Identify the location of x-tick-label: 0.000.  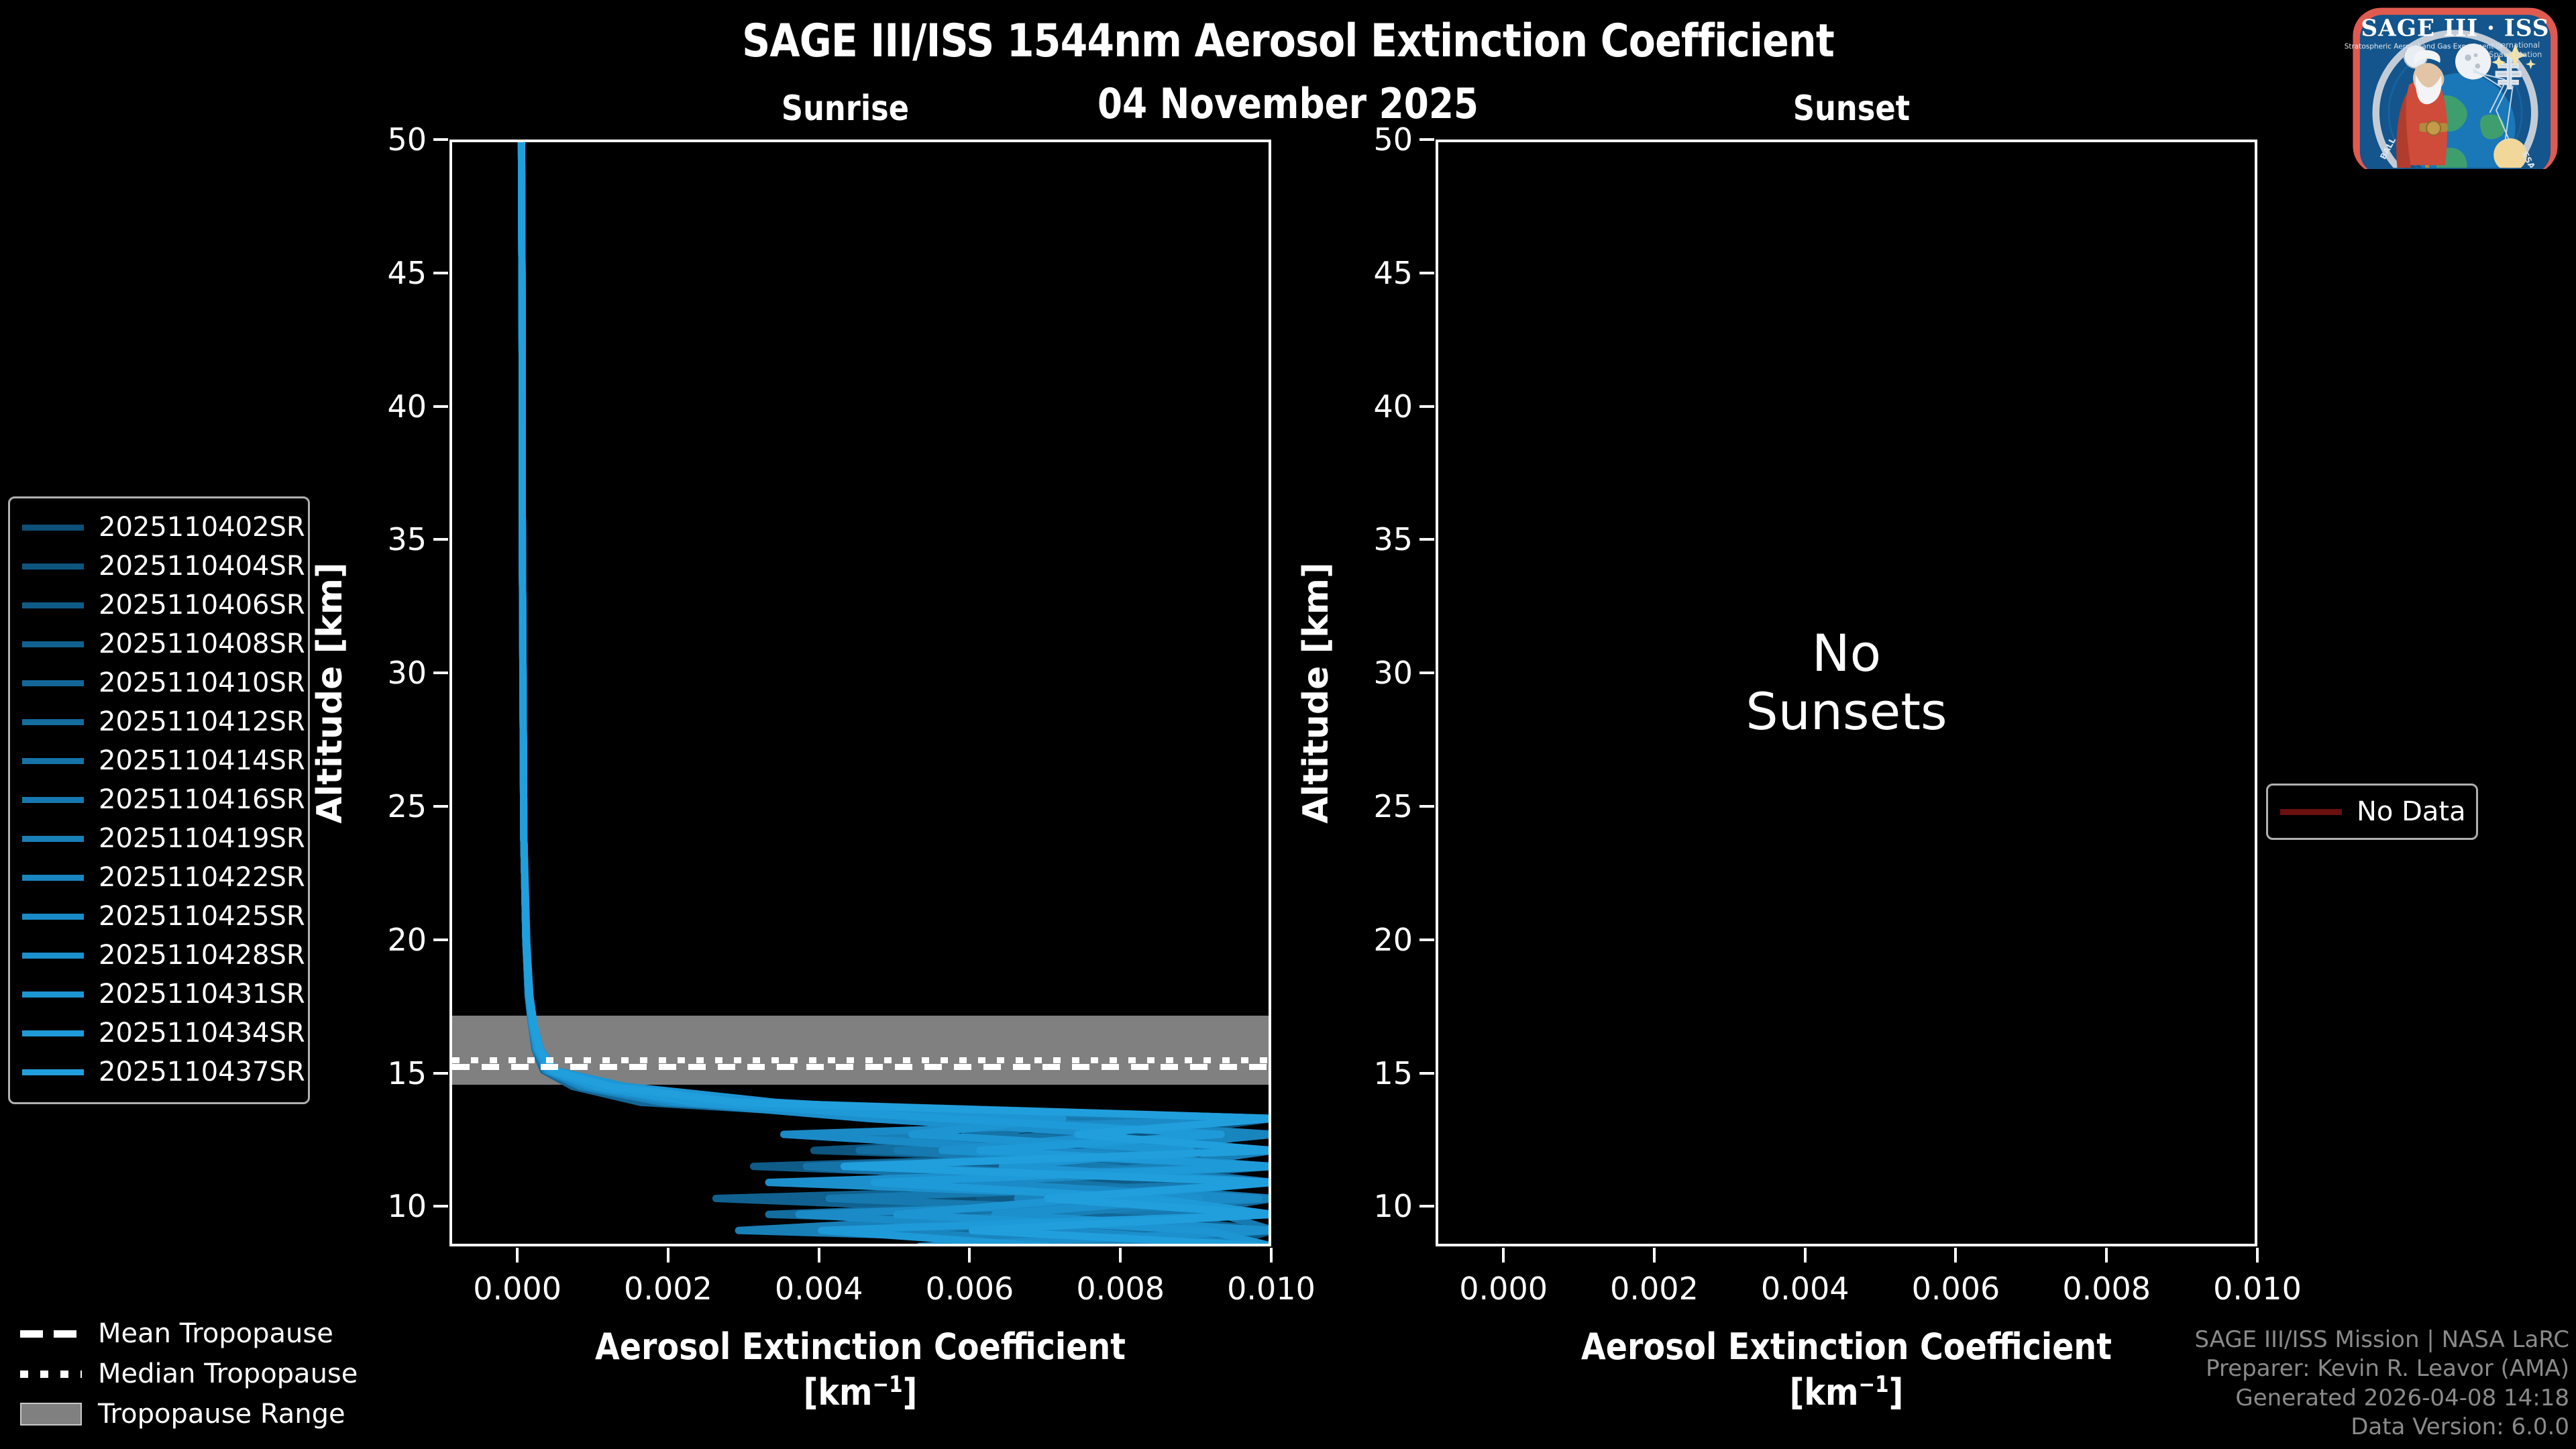
(1503, 1289).